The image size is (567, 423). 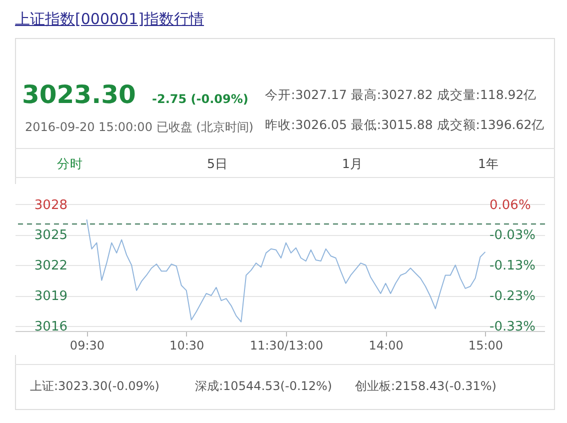 What do you see at coordinates (513, 326) in the screenshot?
I see `y2-tick-label: -0.33%` at bounding box center [513, 326].